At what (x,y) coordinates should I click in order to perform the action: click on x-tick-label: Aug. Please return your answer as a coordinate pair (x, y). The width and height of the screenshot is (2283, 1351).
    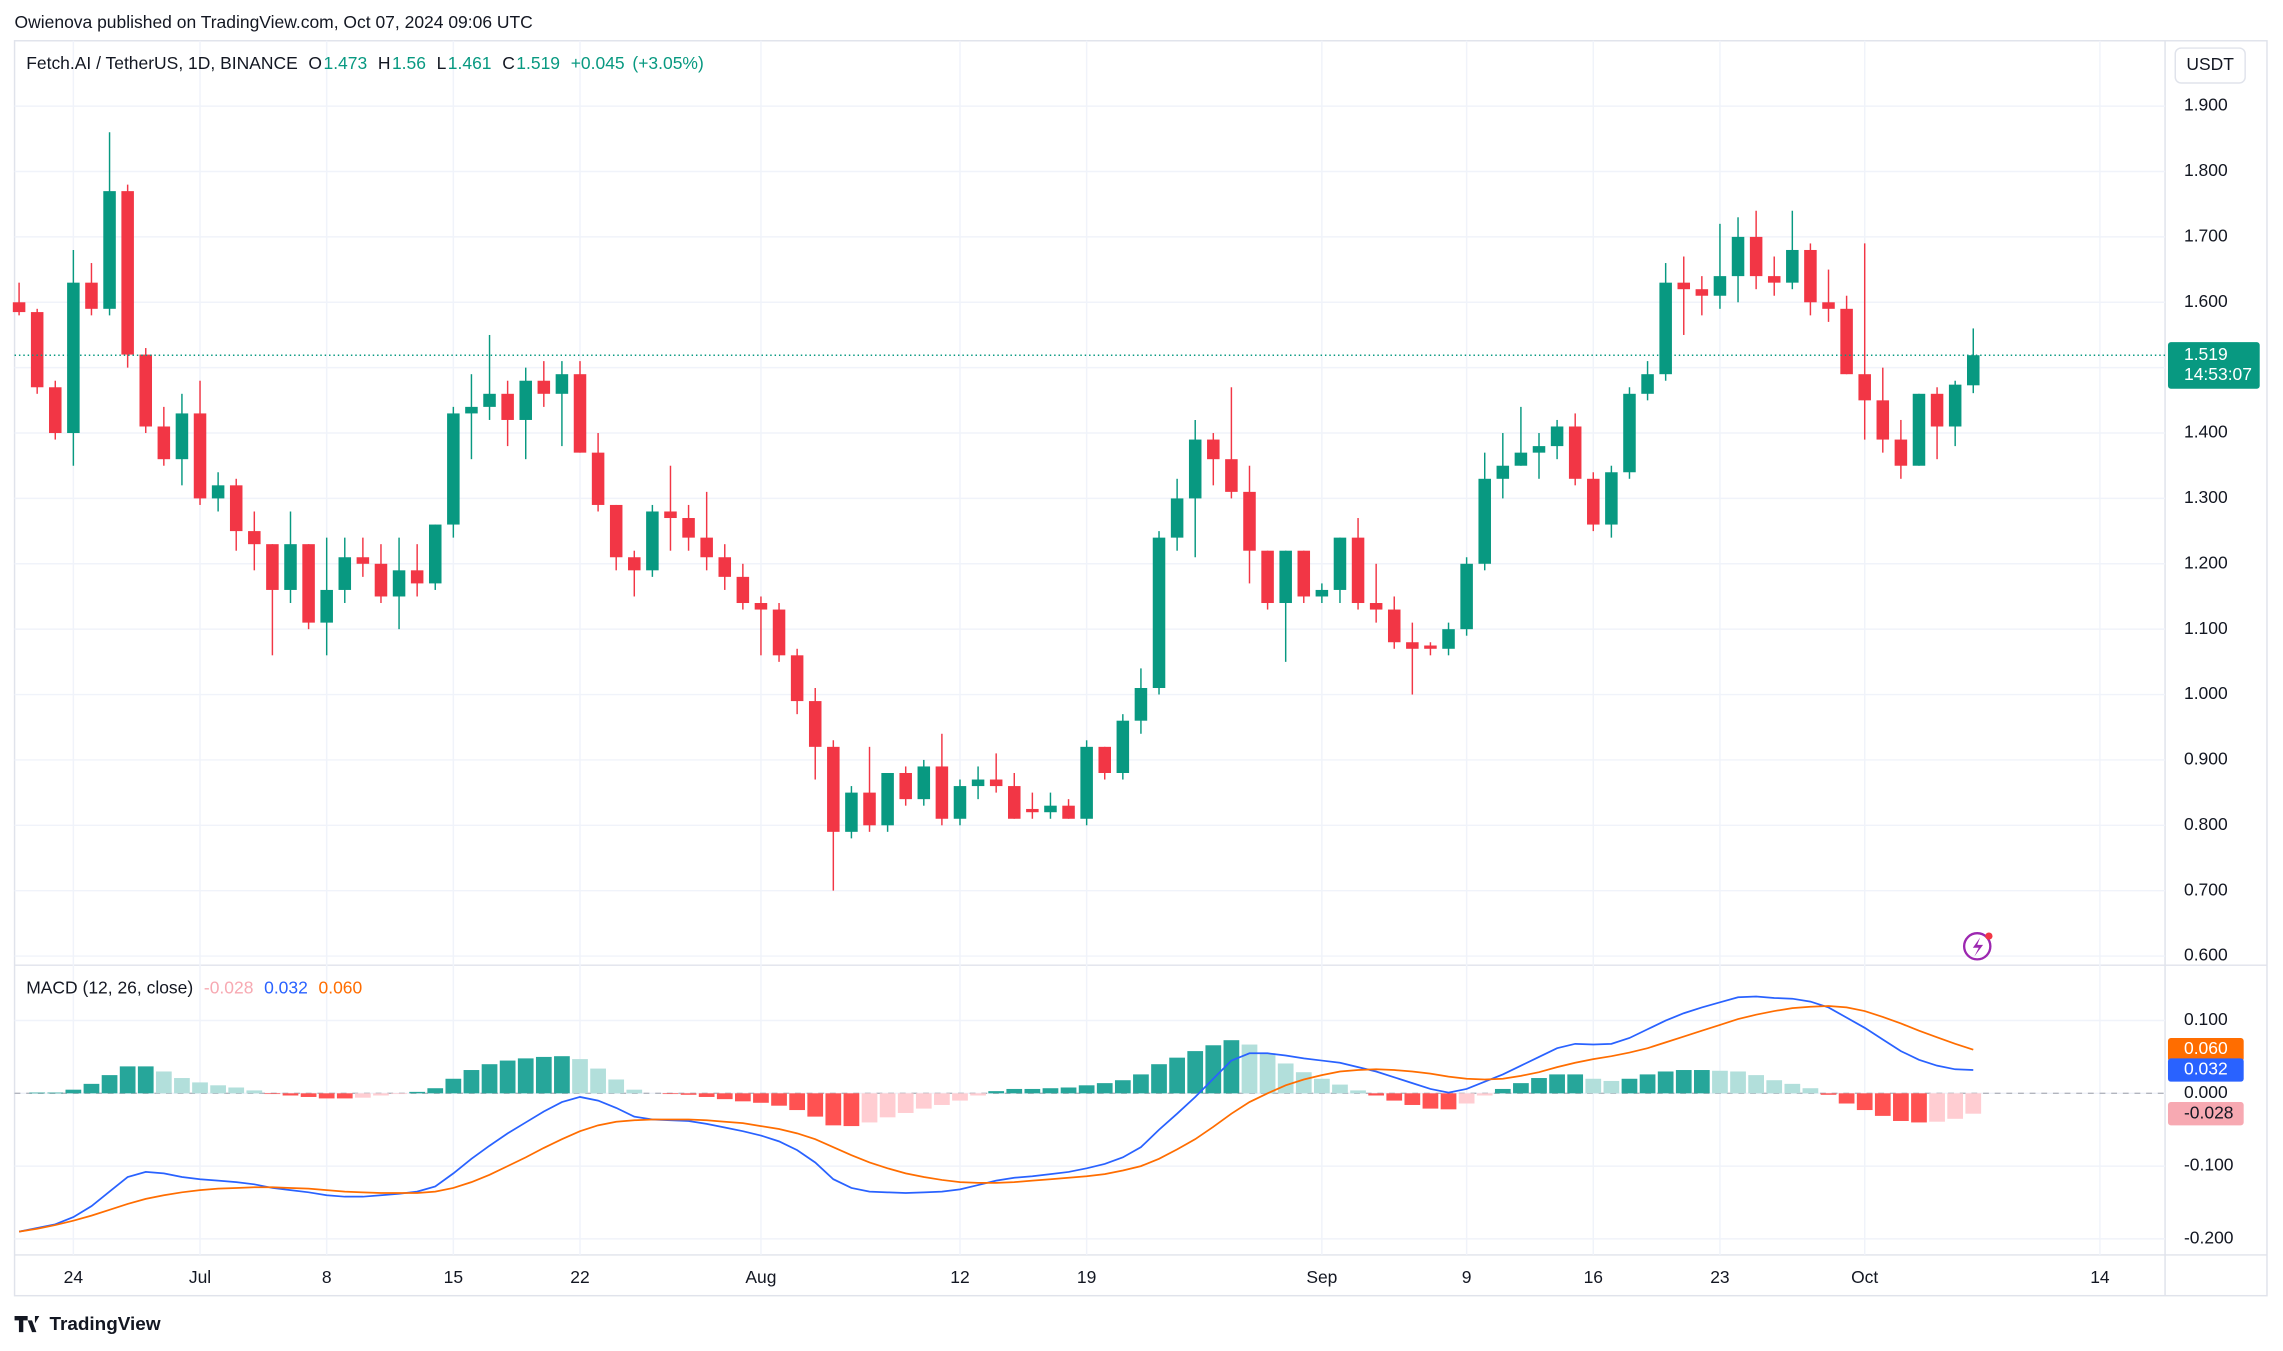
    Looking at the image, I should click on (760, 1277).